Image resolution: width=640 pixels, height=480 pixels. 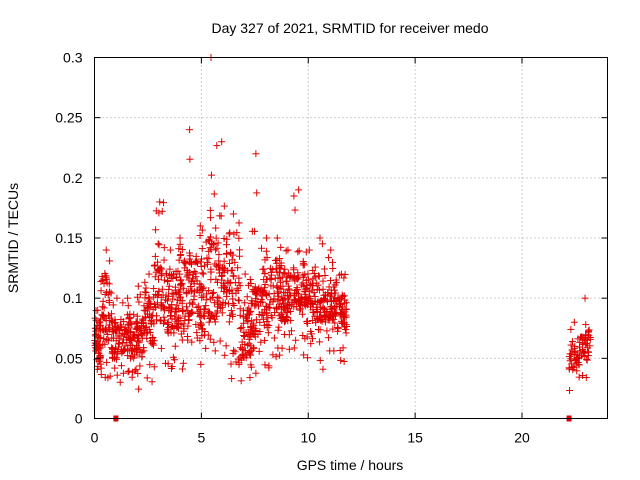 I want to click on y-tick-label: 0.3, so click(x=73, y=58).